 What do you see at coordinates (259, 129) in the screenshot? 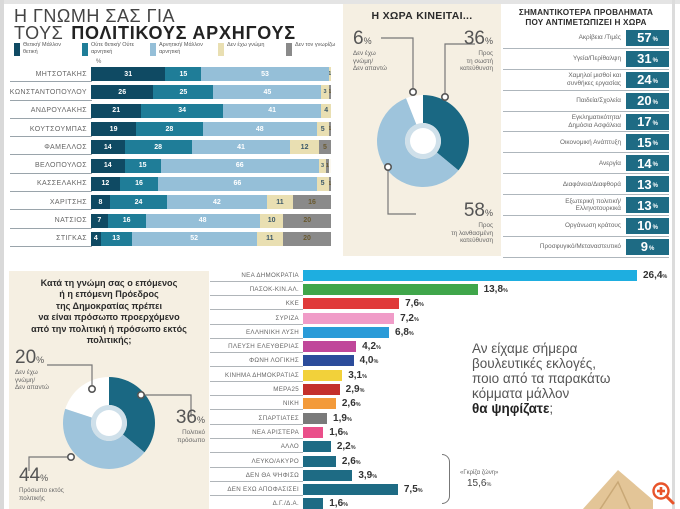
I see `bar-segment: 48` at bounding box center [259, 129].